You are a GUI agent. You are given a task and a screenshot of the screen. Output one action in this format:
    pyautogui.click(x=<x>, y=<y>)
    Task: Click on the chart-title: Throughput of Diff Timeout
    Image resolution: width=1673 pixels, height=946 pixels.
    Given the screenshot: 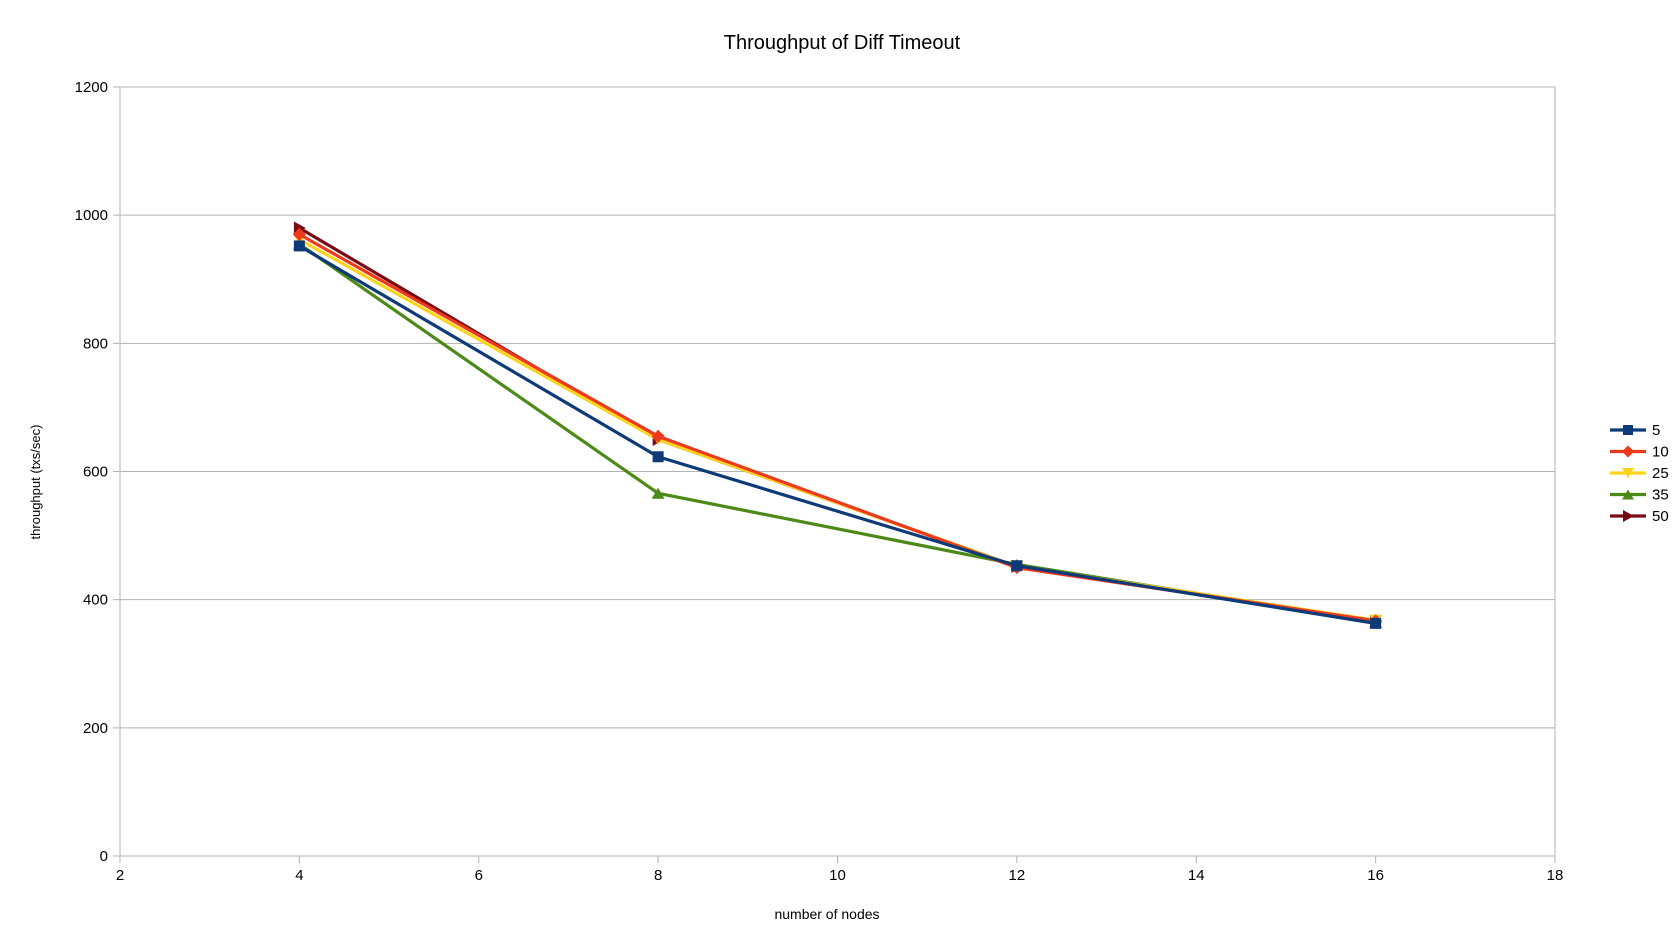 What is the action you would take?
    pyautogui.click(x=842, y=43)
    